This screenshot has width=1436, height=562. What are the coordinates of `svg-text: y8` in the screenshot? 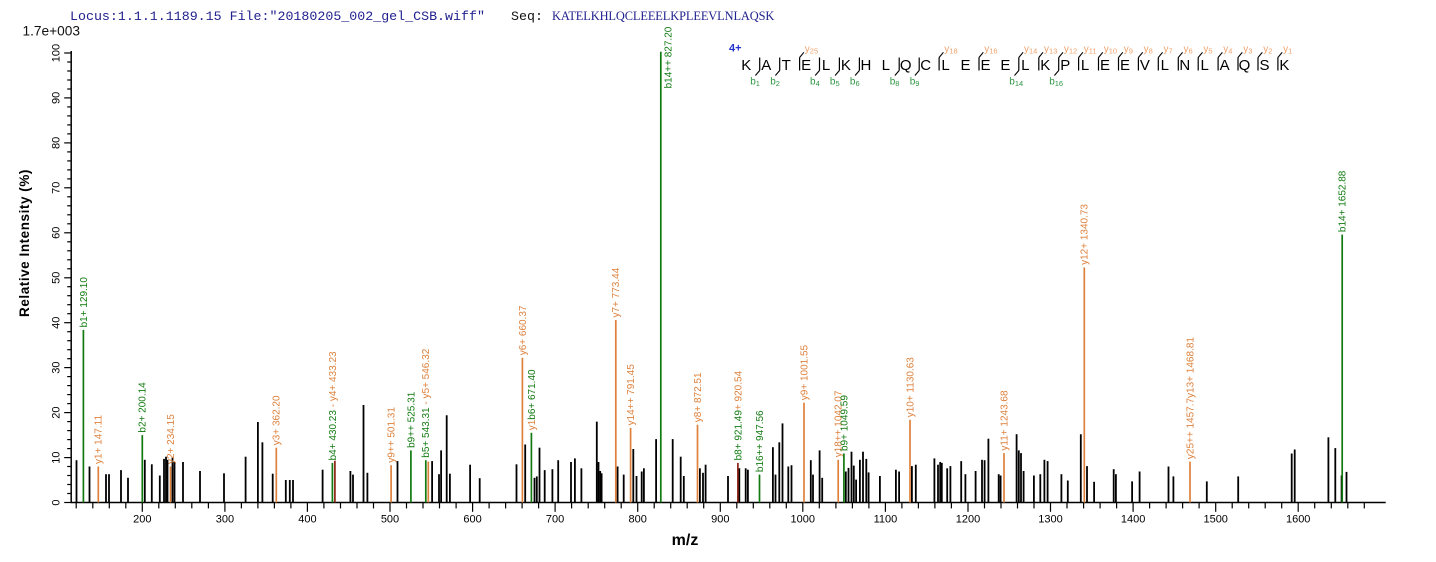 It's located at (1148, 50).